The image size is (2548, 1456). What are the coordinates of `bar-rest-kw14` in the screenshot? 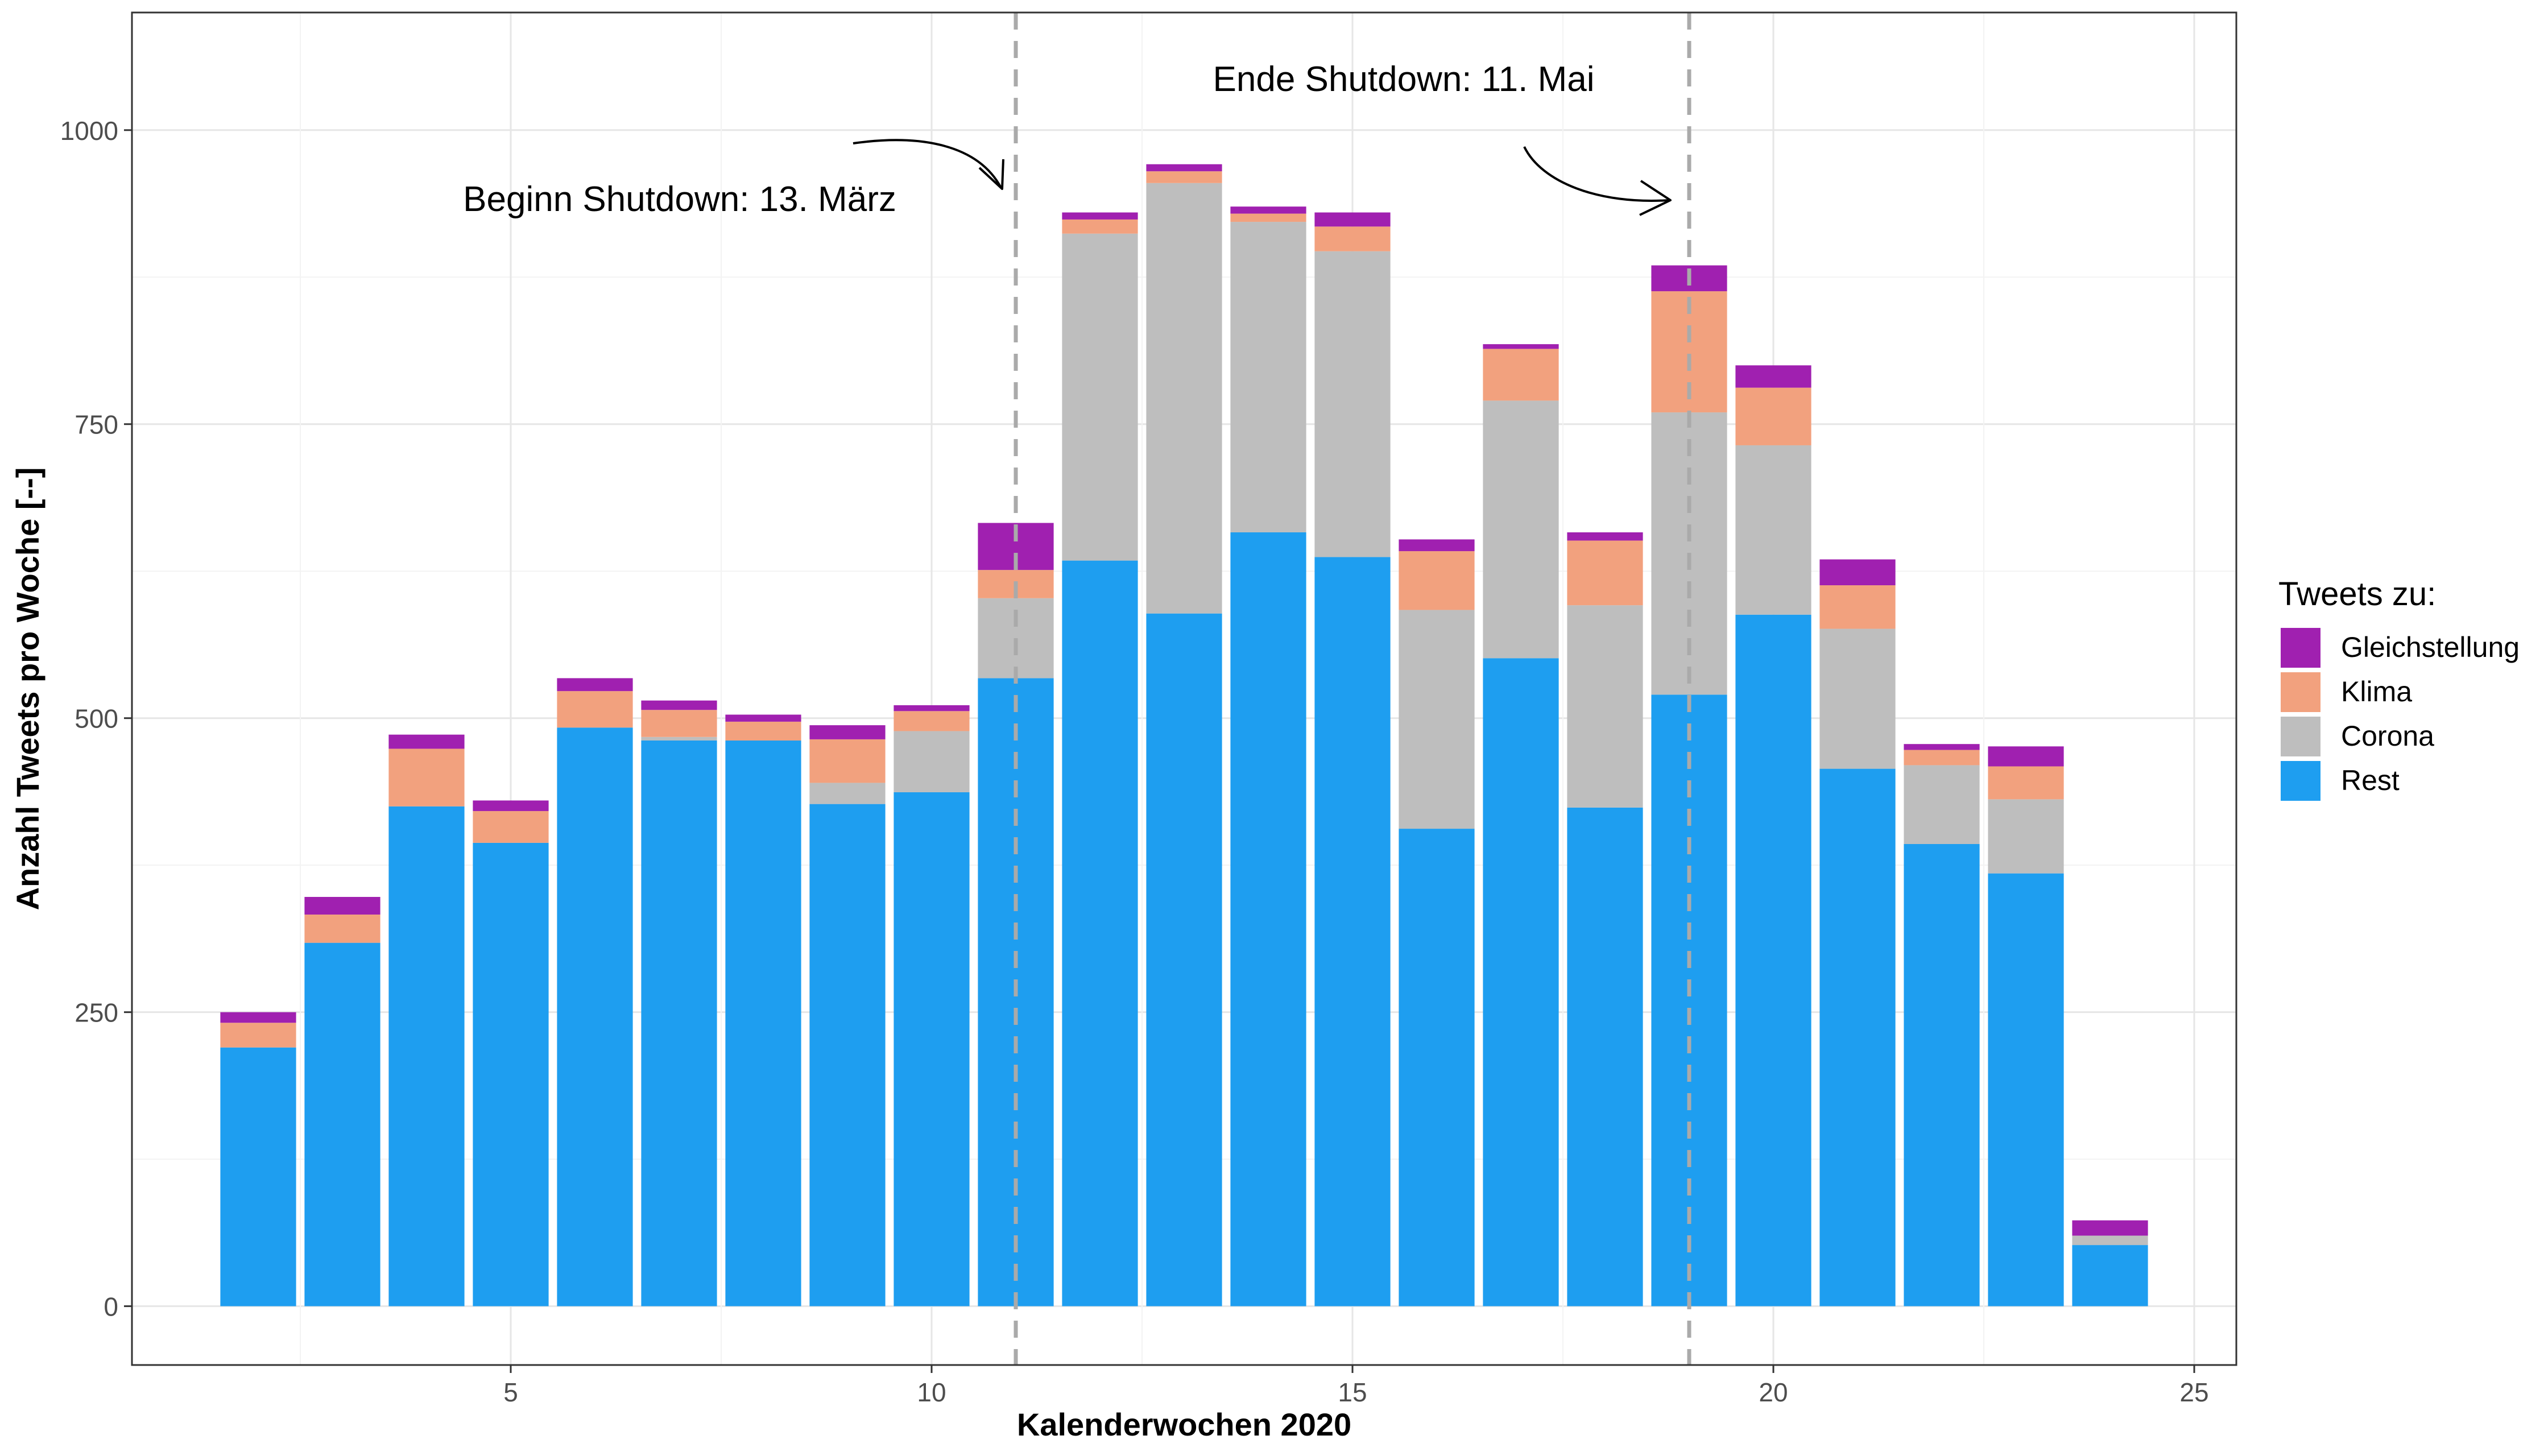 It's located at (1268, 919).